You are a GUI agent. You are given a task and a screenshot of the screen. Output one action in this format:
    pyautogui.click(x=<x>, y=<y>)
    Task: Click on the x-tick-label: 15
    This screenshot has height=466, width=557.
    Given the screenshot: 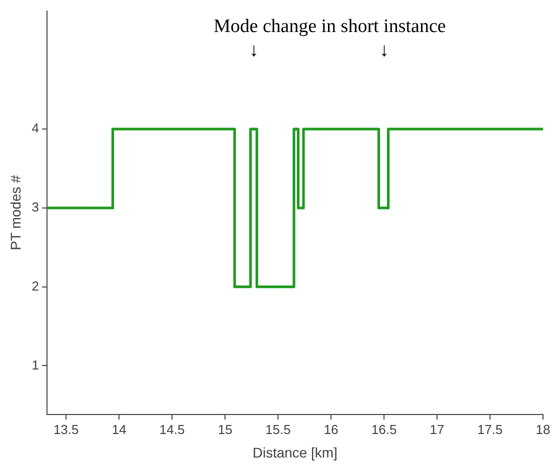 What is the action you would take?
    pyautogui.click(x=225, y=429)
    